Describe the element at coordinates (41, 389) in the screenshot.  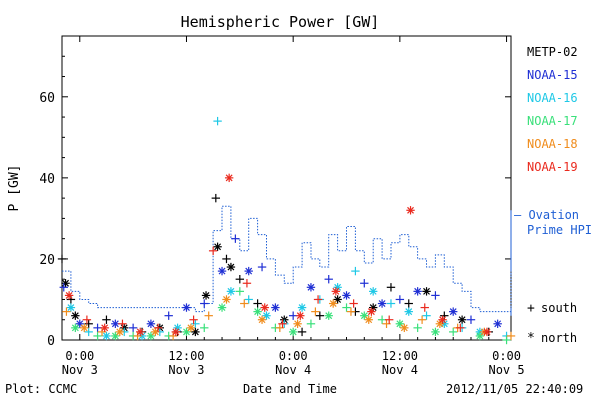
I see `plot-credit: Plot: CCMC` at that location.